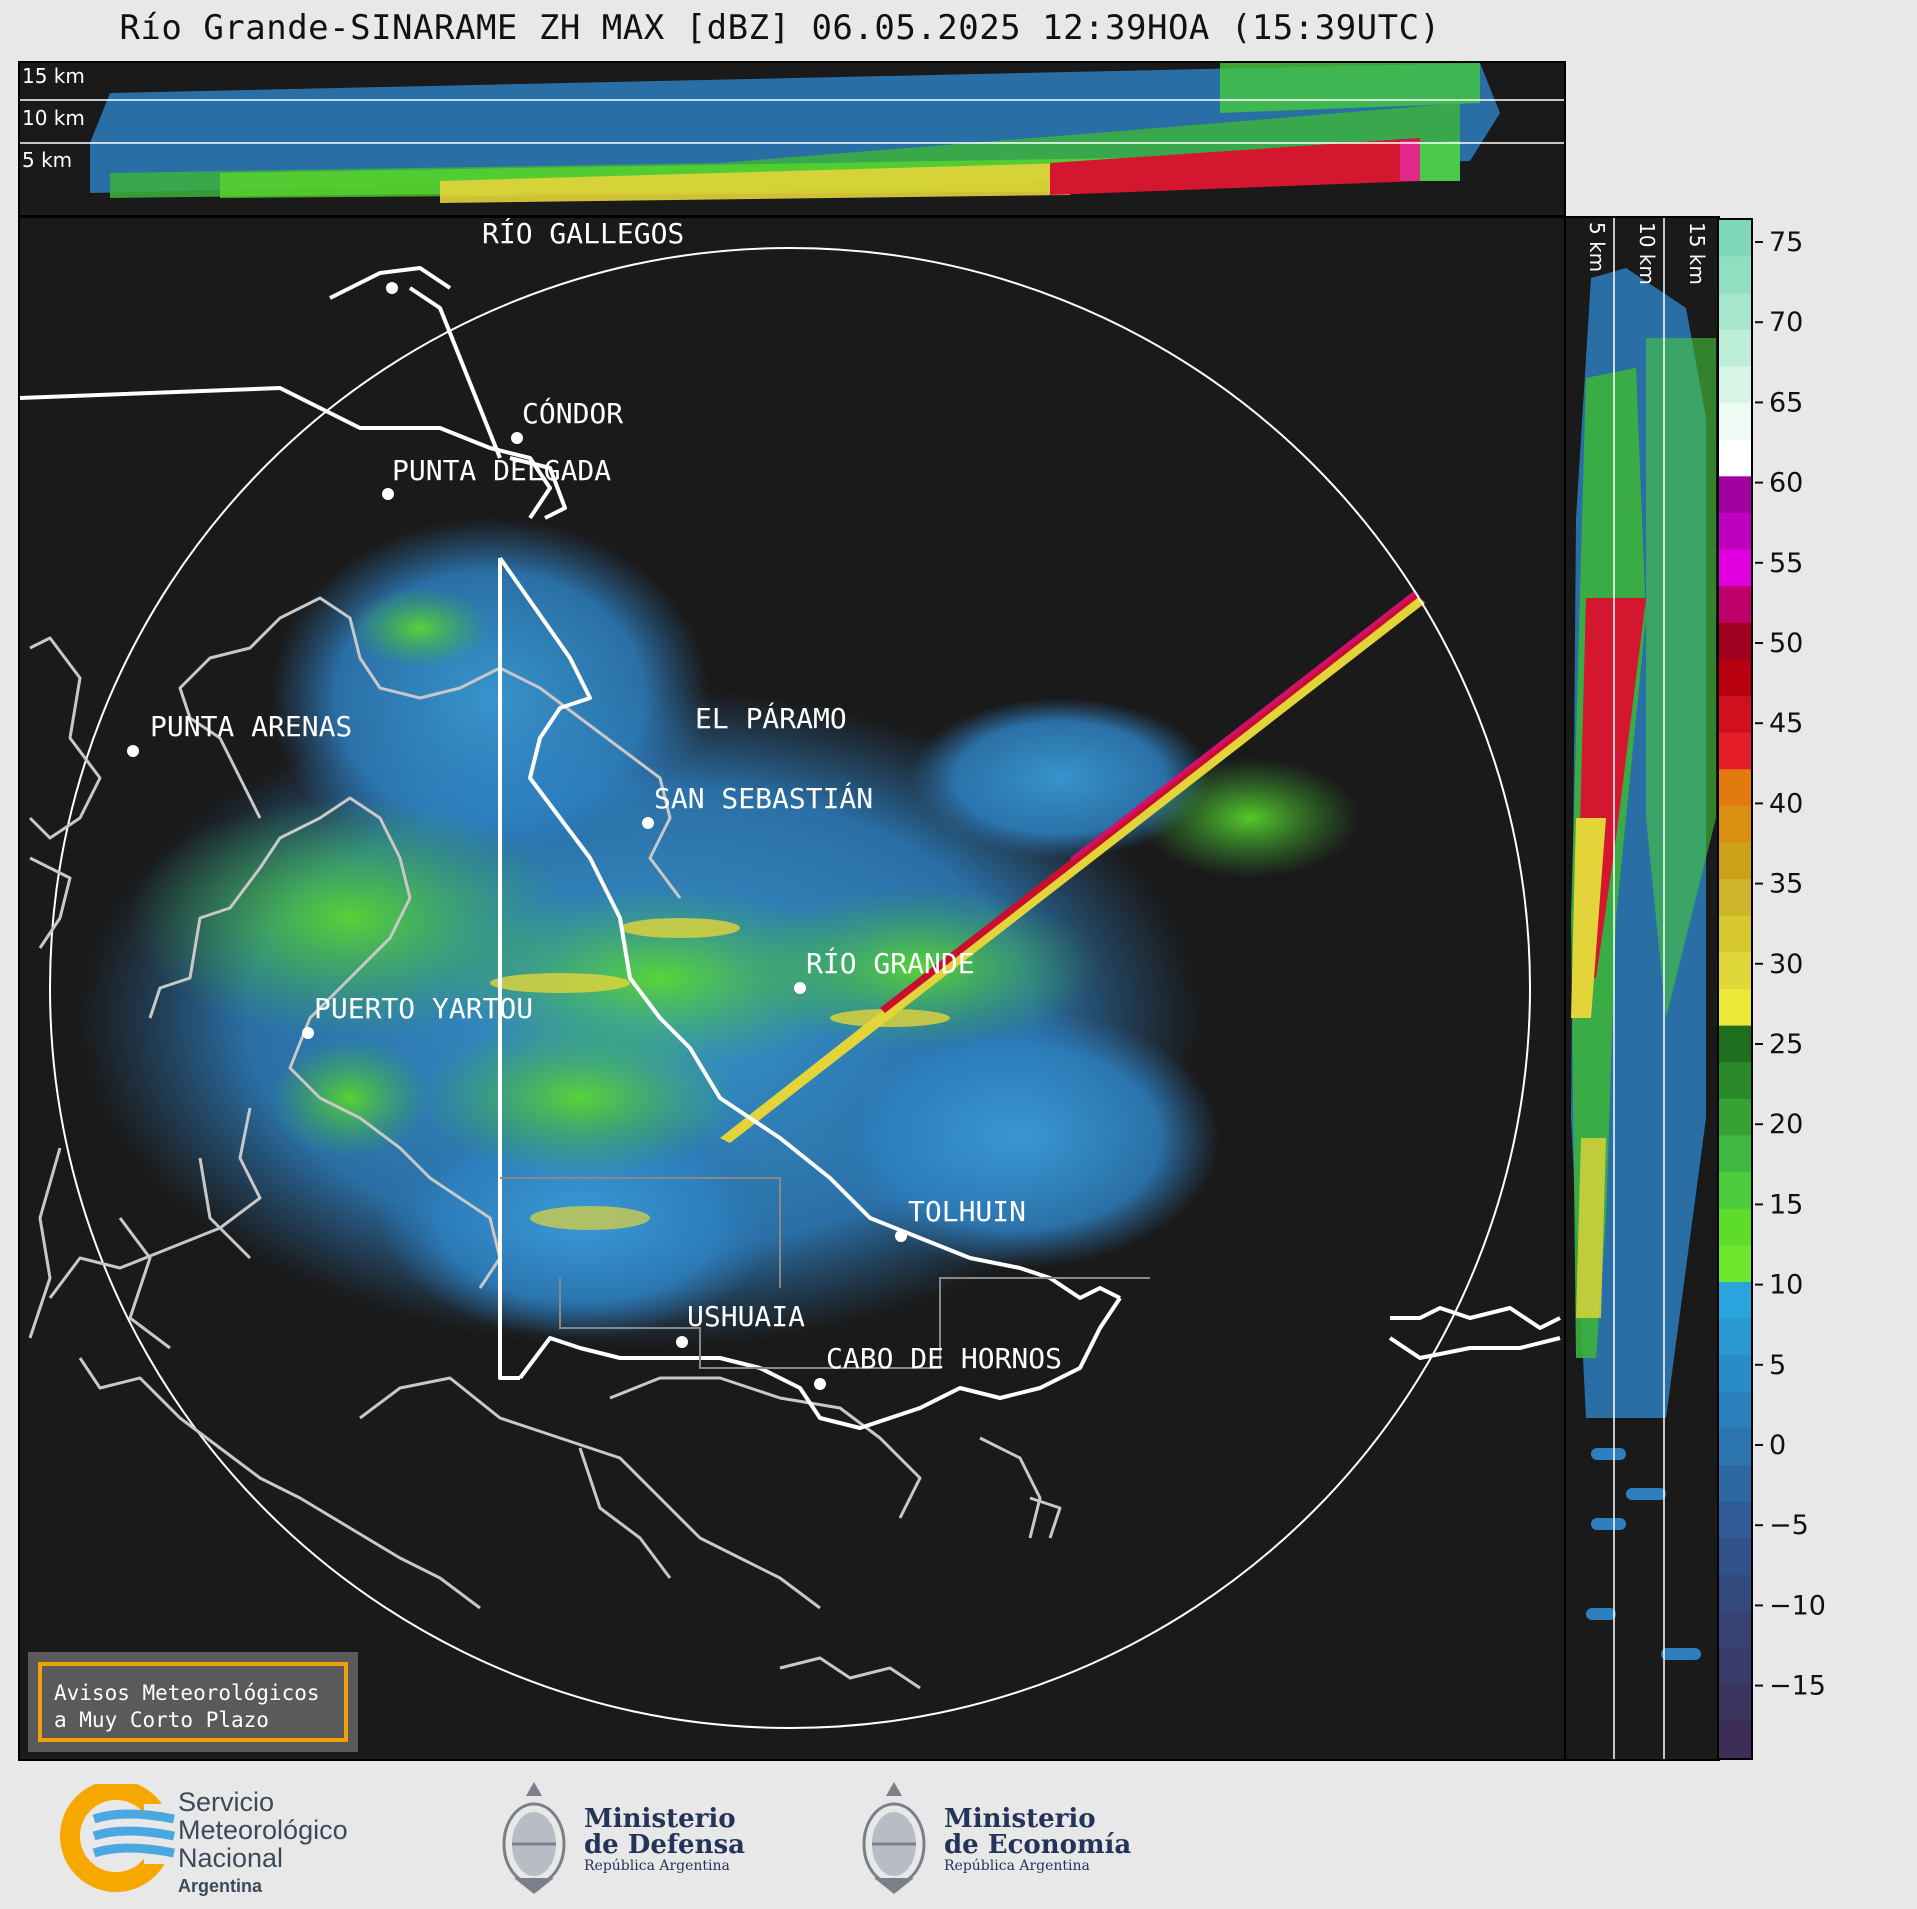 This screenshot has width=1917, height=1909. Describe the element at coordinates (53, 76) in the screenshot. I see `top-alt-label-15km: 15 km` at that location.